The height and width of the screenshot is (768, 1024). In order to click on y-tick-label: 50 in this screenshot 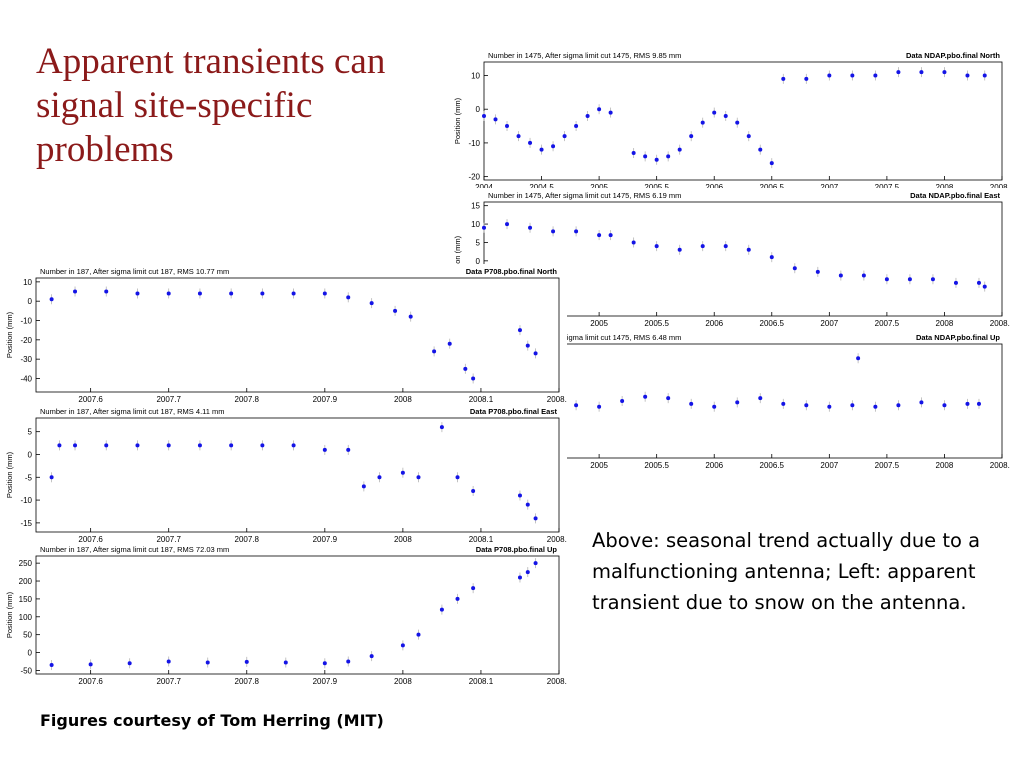, I will do `click(27, 635)`.